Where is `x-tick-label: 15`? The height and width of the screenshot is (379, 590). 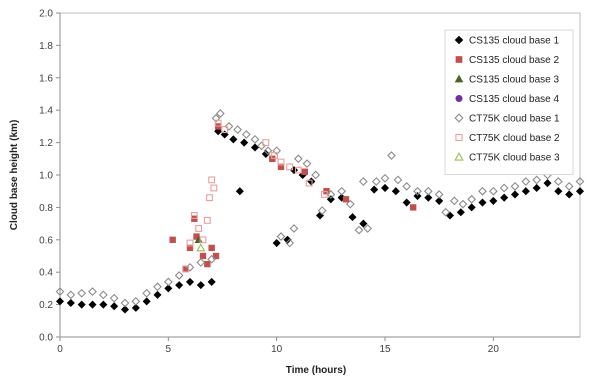
x-tick-label: 15 is located at coordinates (385, 349).